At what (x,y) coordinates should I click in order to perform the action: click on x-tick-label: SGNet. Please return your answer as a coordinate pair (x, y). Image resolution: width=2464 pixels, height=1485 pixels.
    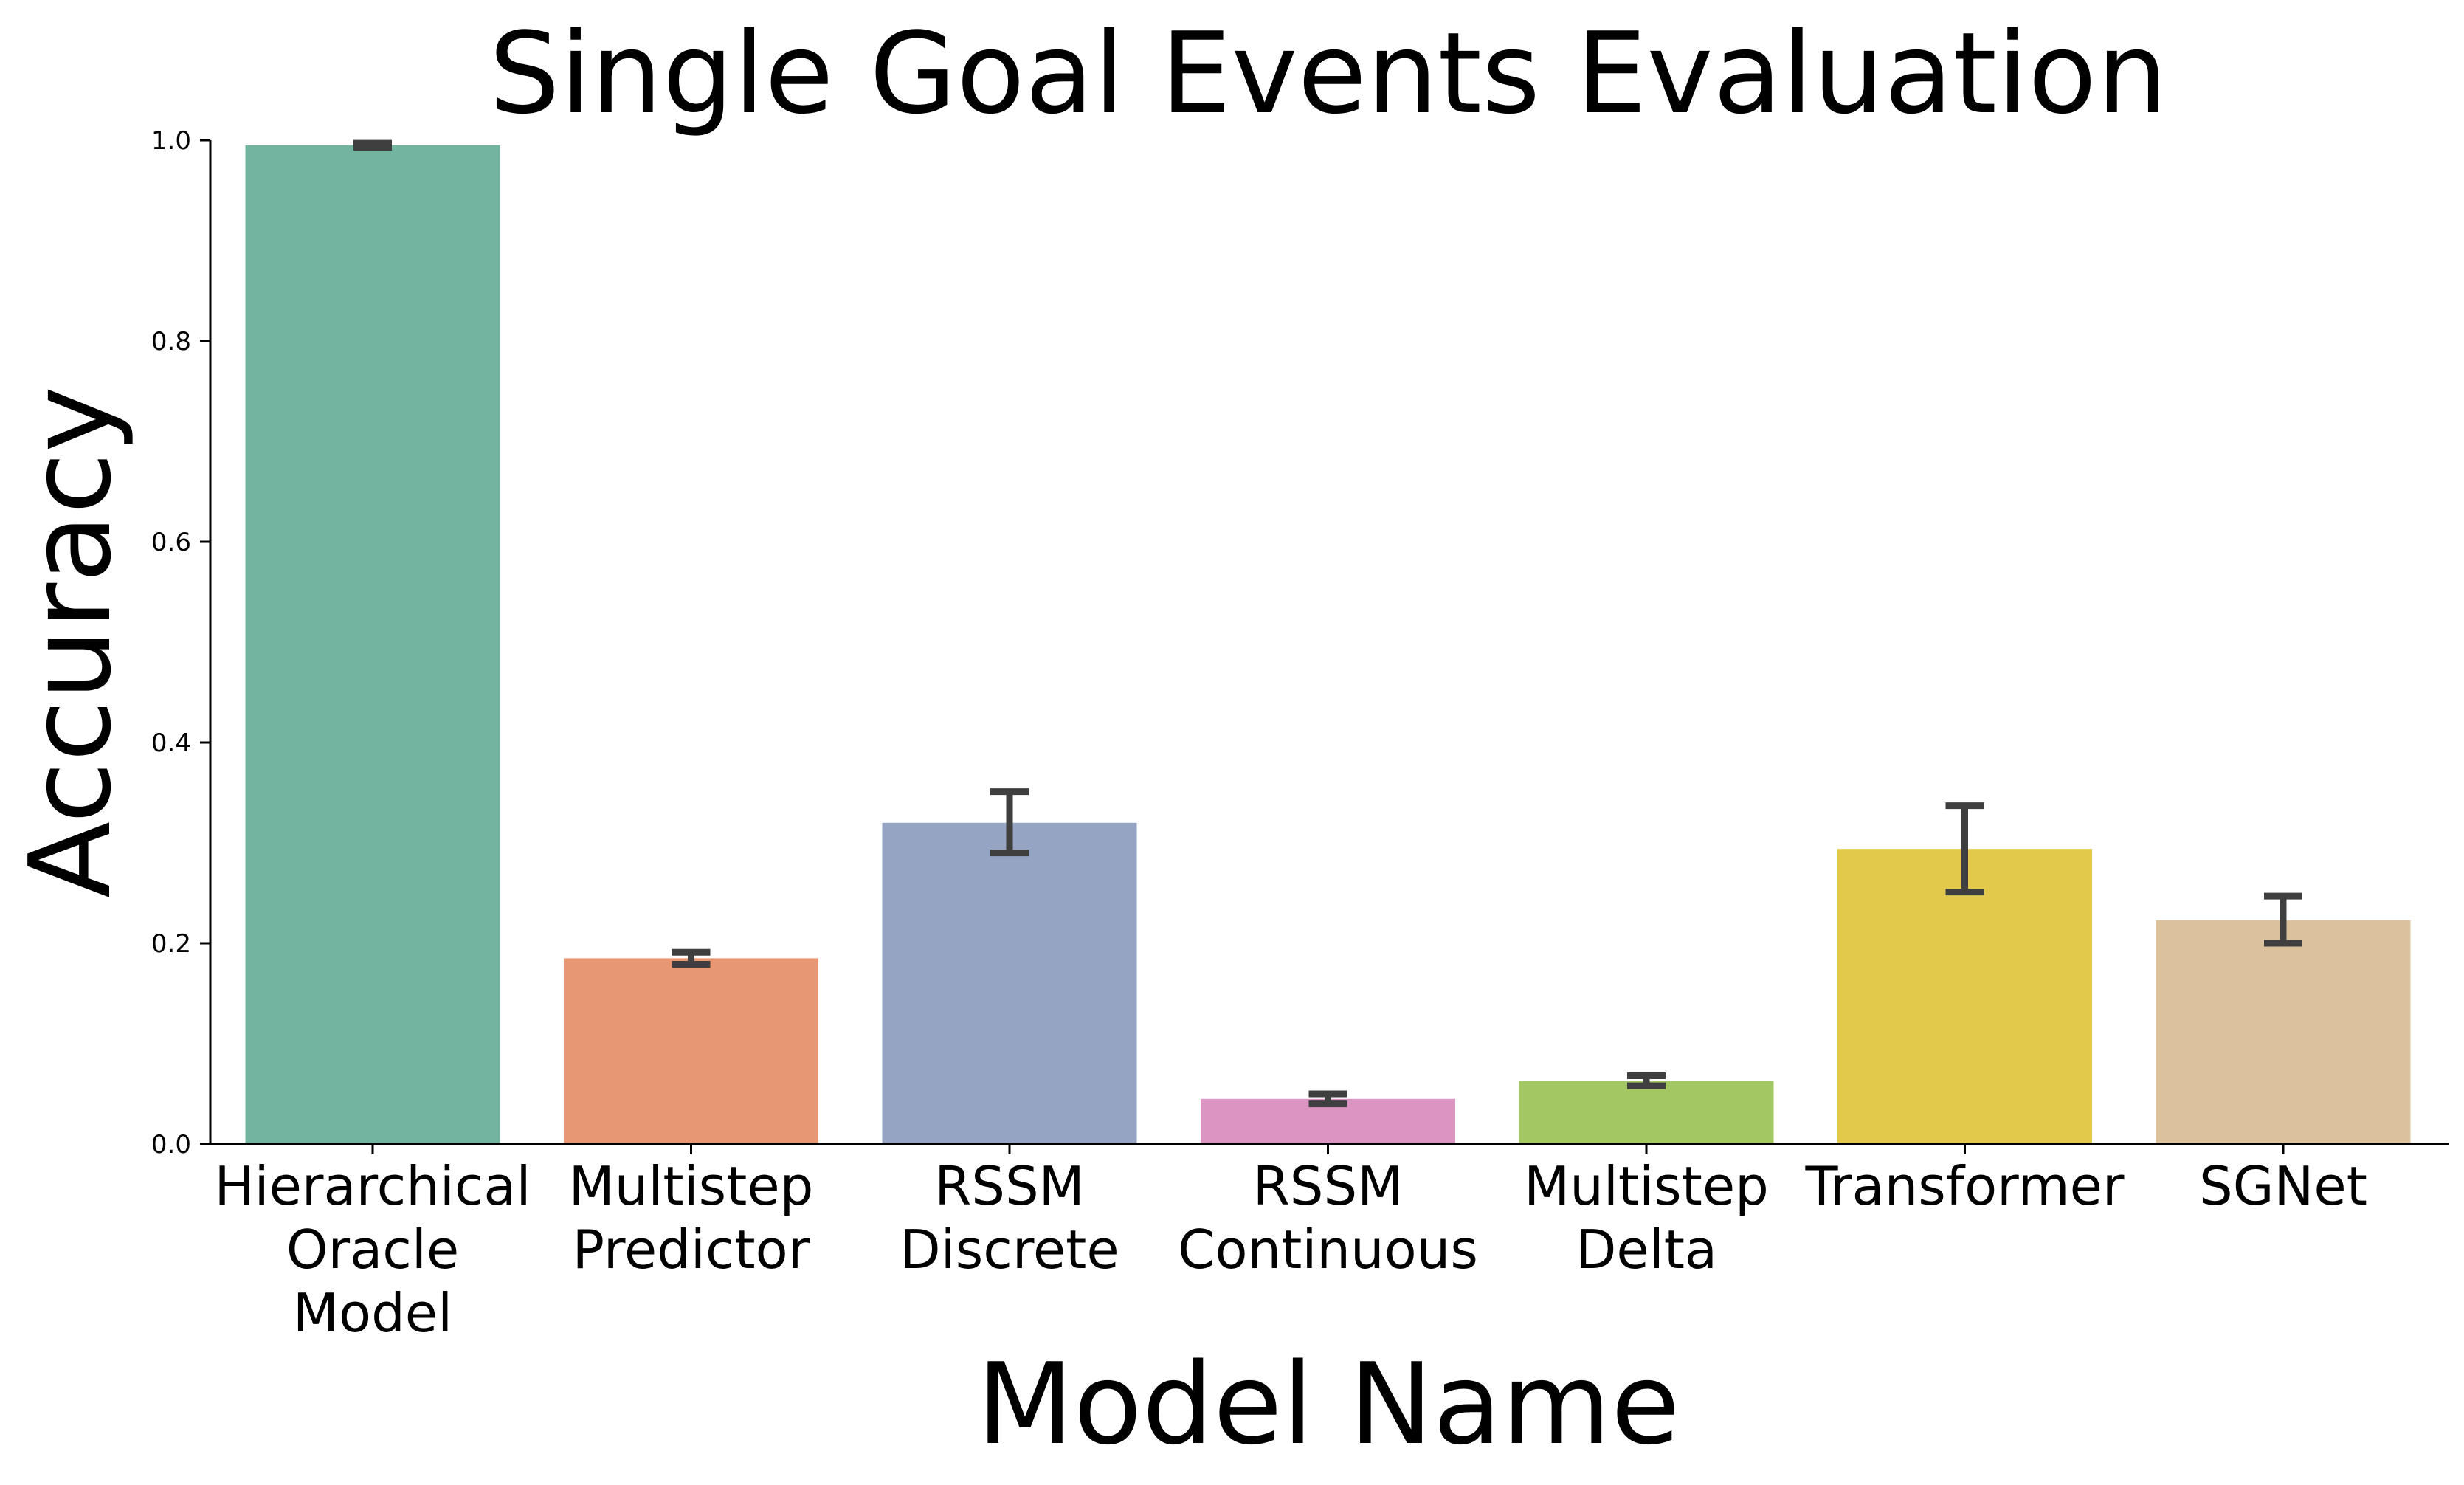
    Looking at the image, I should click on (2283, 1186).